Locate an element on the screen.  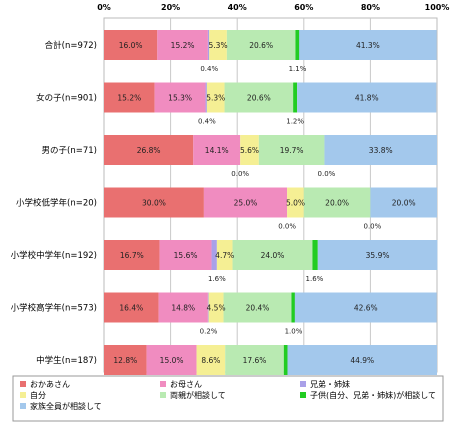
x-tick-label: 100% is located at coordinates (437, 7).